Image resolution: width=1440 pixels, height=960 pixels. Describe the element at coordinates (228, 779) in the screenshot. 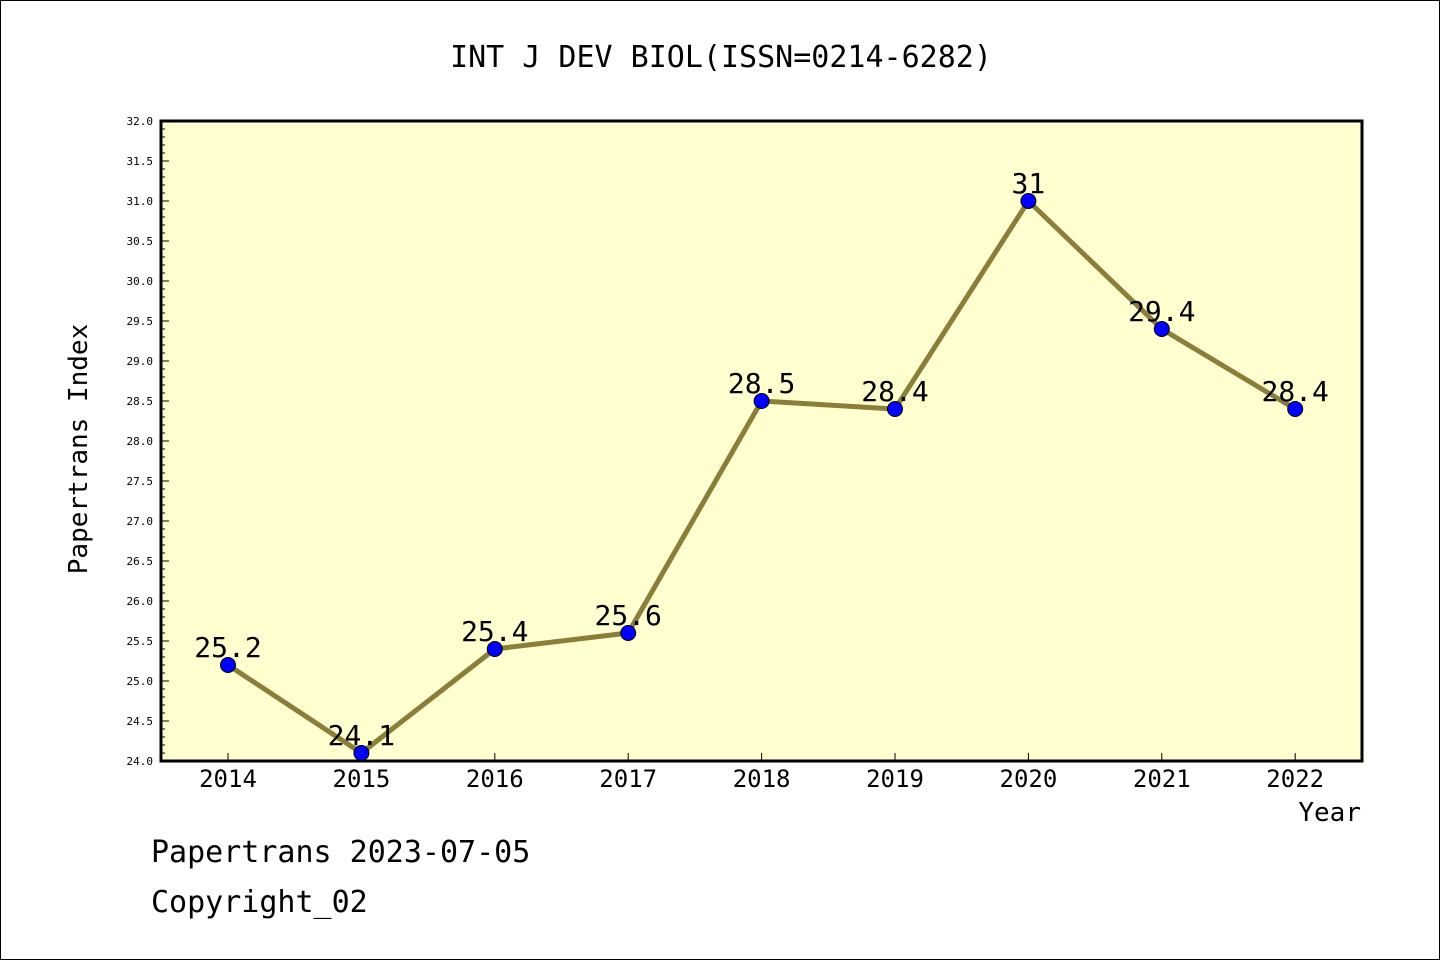

I see `x-tick-label: 2014` at that location.